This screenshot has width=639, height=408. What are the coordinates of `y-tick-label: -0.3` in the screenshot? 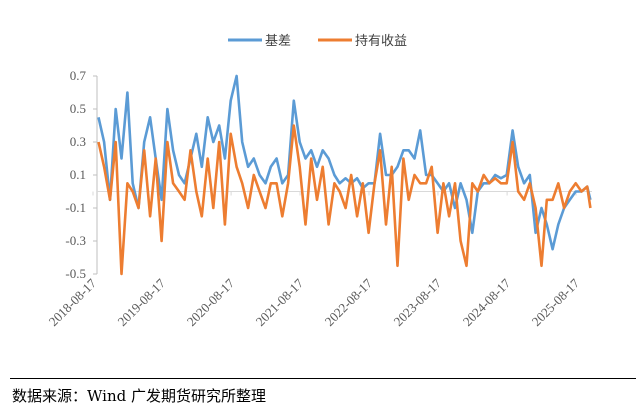 It's located at (75, 240).